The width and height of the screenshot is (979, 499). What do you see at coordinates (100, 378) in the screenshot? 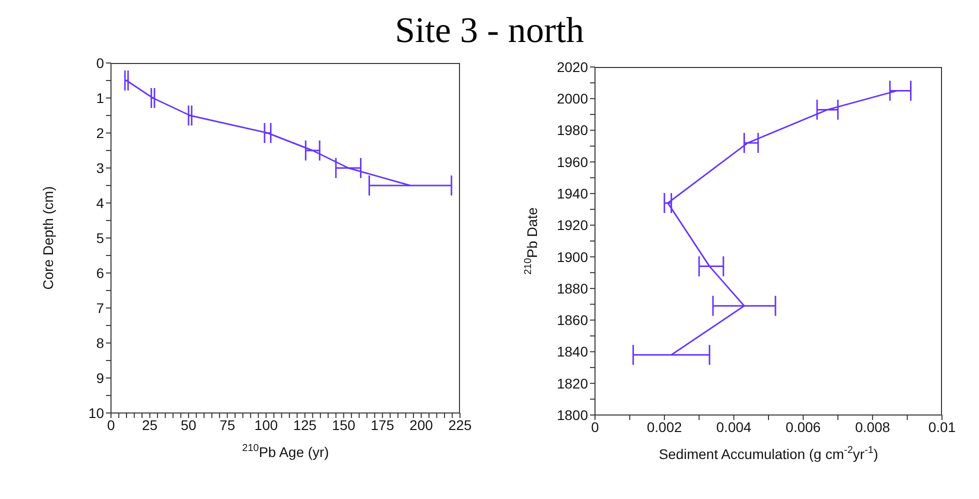
I see `y-tick-label: 9` at bounding box center [100, 378].